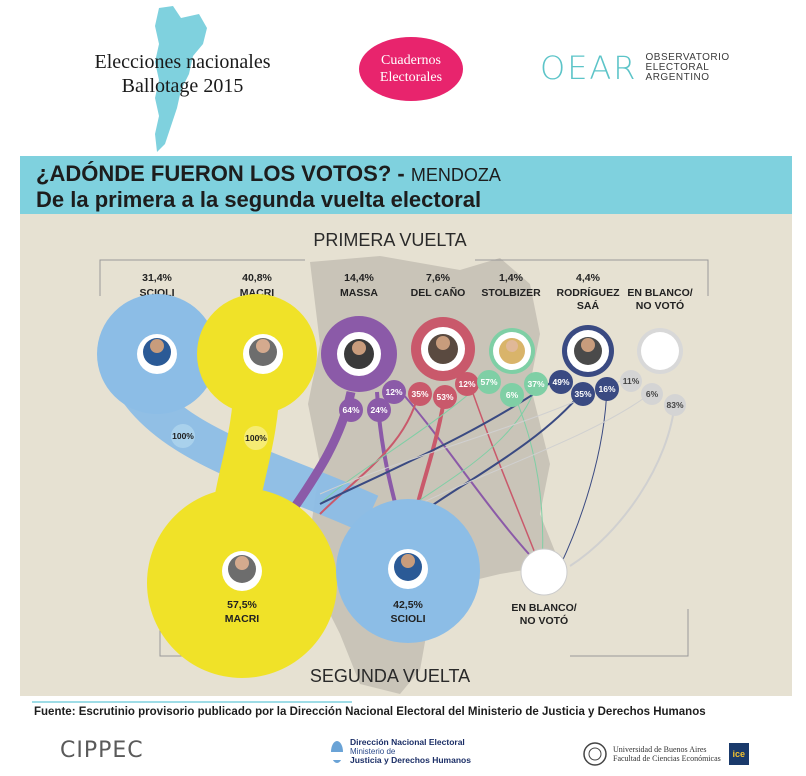  Describe the element at coordinates (183, 436) in the screenshot. I see `scioli-to-scioli-pct: 100%` at that location.